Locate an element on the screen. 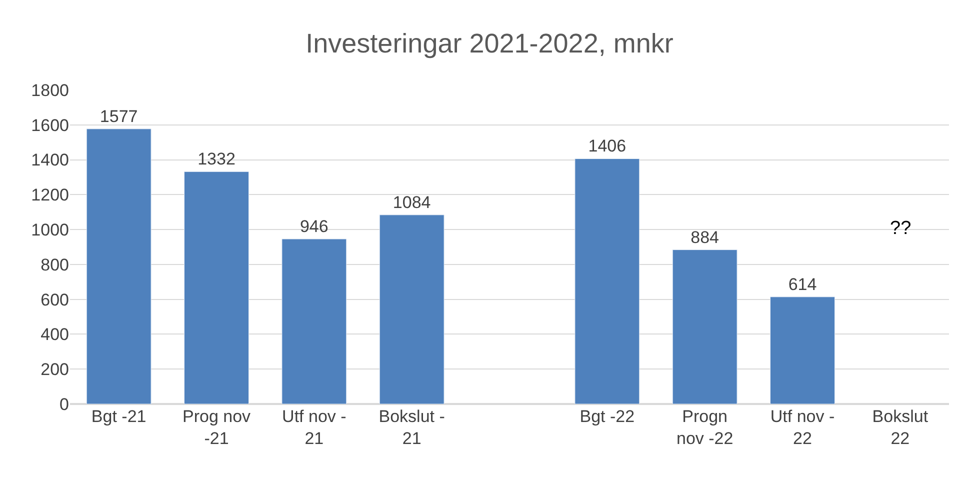  x-tick-label: Utf nov - 21 is located at coordinates (314, 427).